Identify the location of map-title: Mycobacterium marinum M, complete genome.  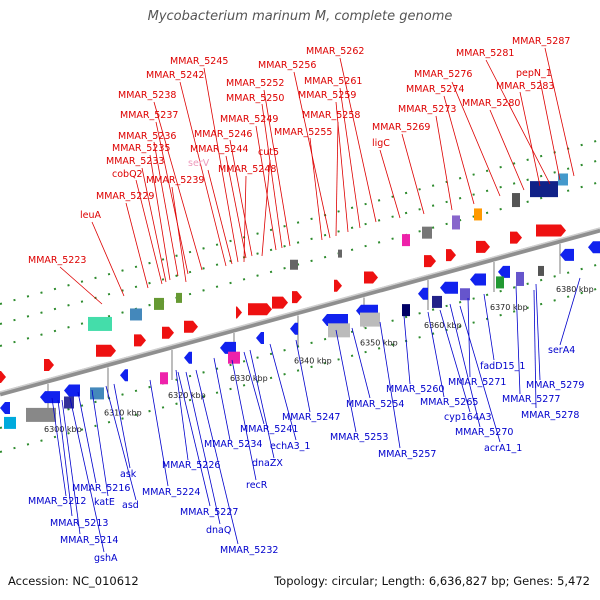
(300, 16).